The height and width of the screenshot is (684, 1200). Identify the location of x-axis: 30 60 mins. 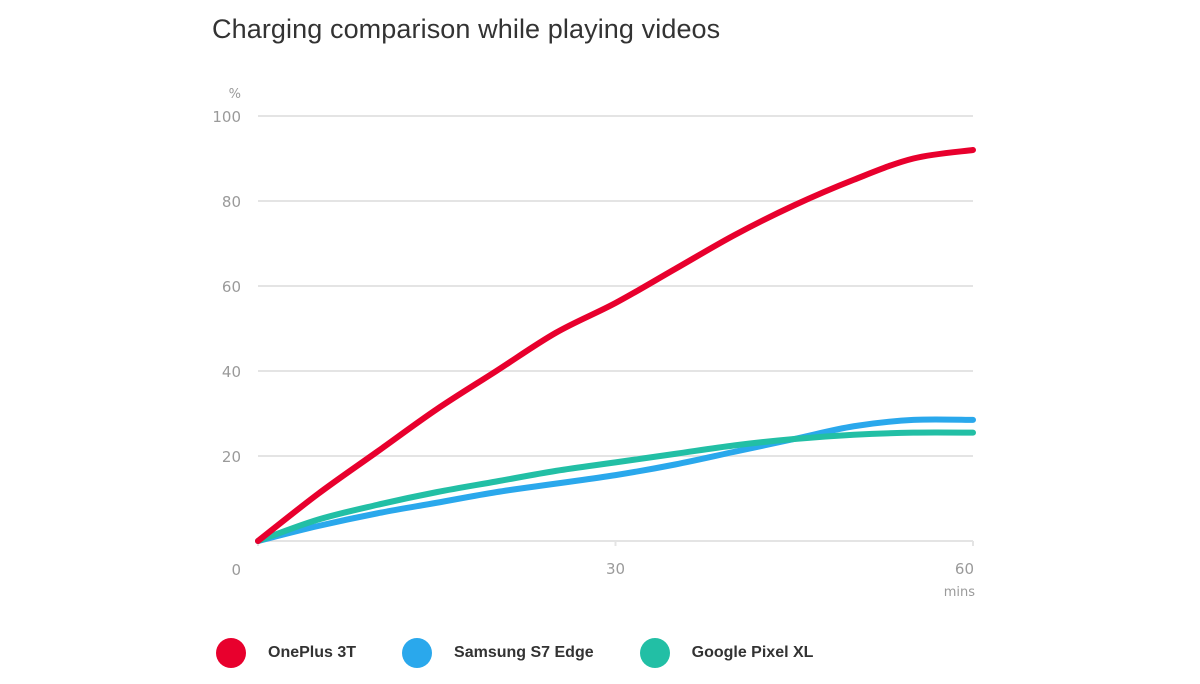
(616, 570).